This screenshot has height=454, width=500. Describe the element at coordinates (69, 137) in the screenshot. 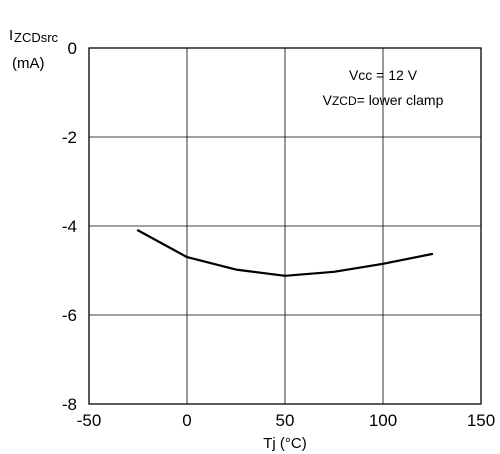

I see `y-tick-label: -2` at that location.